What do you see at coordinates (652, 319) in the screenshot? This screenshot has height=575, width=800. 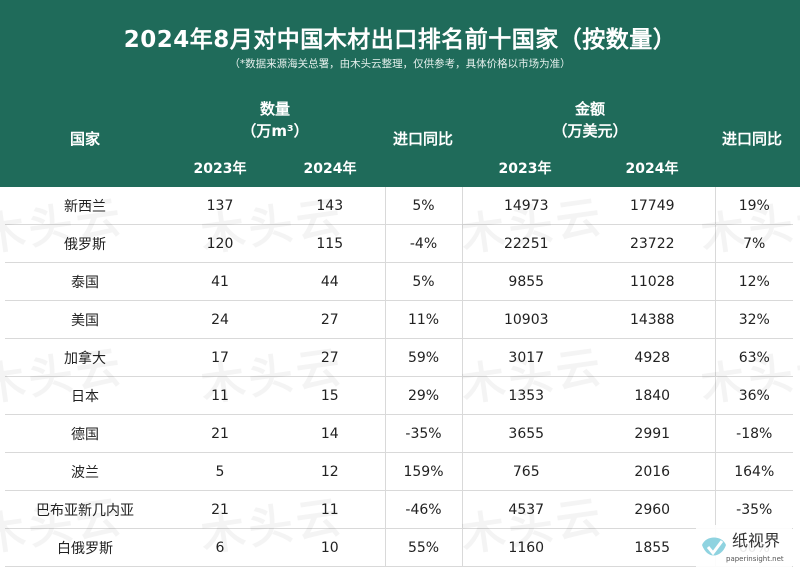 I see `cell-a2024: 14388` at bounding box center [652, 319].